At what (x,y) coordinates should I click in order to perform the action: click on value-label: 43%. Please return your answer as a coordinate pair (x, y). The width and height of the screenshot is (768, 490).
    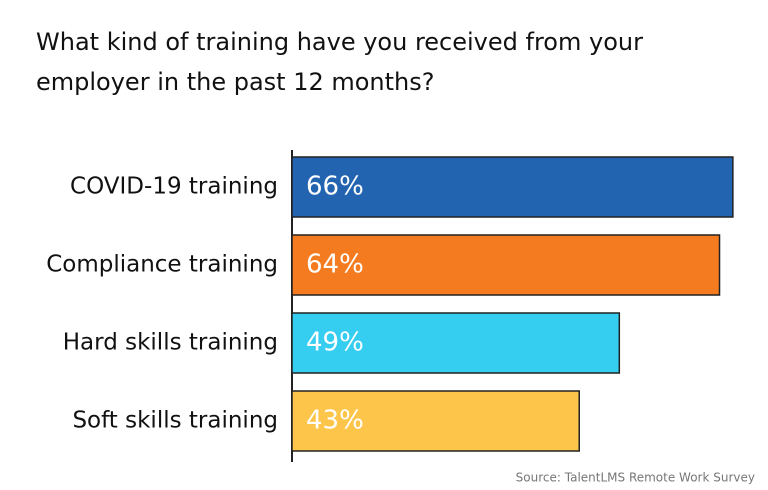
    Looking at the image, I should click on (335, 421).